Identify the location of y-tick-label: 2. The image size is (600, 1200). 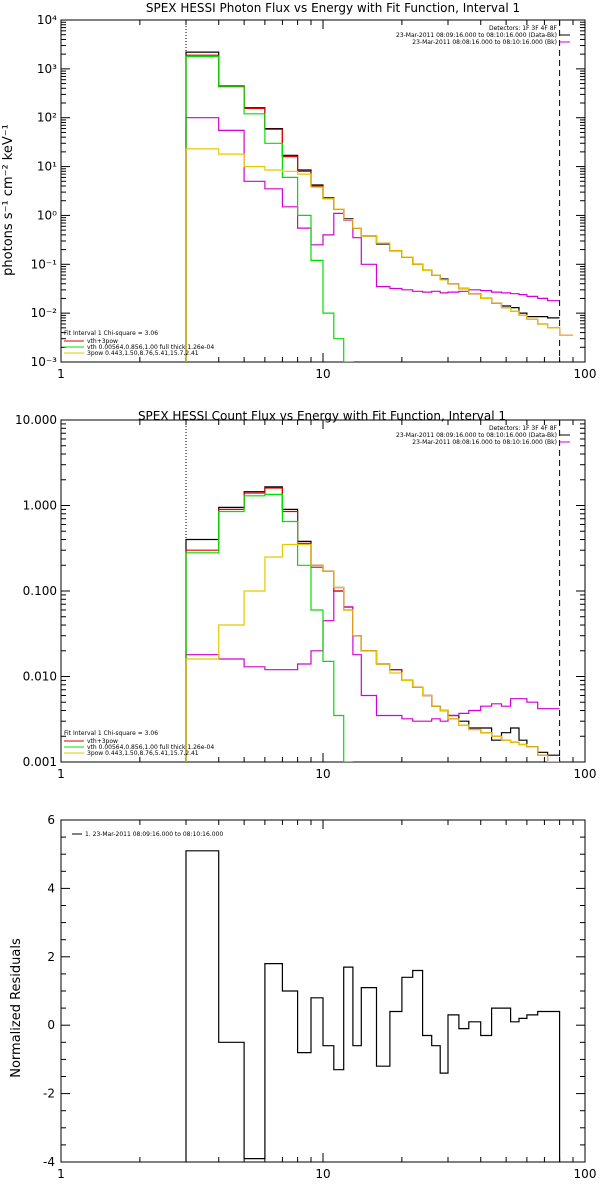
(51, 957).